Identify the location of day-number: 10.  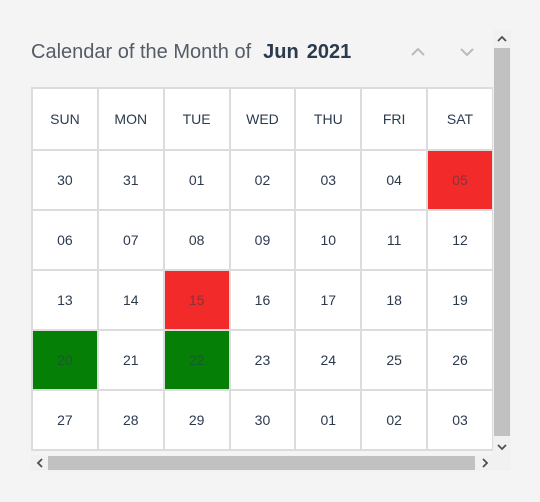
(328, 240).